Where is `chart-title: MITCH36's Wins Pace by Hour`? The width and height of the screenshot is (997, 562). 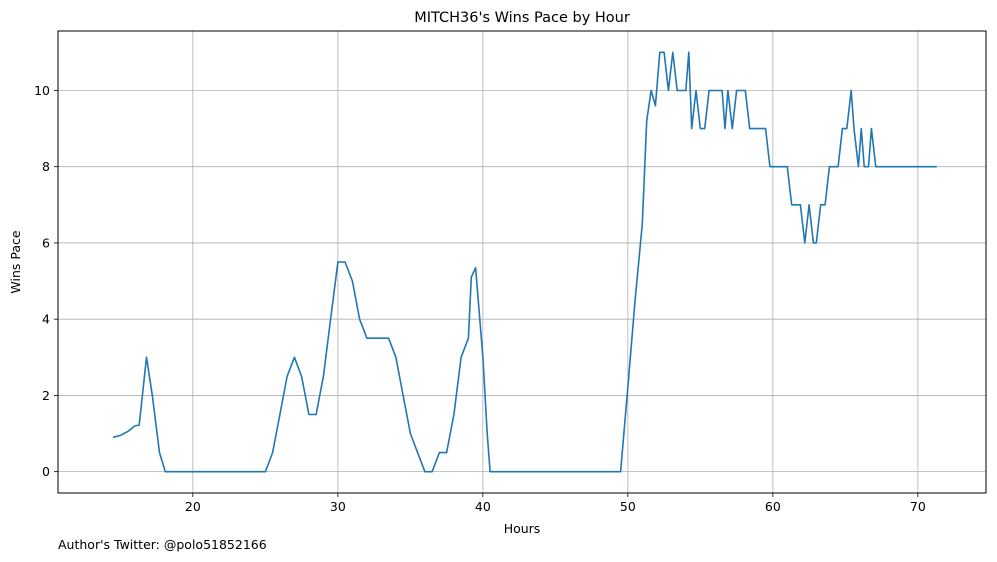
chart-title: MITCH36's Wins Pace by Hour is located at coordinates (522, 18).